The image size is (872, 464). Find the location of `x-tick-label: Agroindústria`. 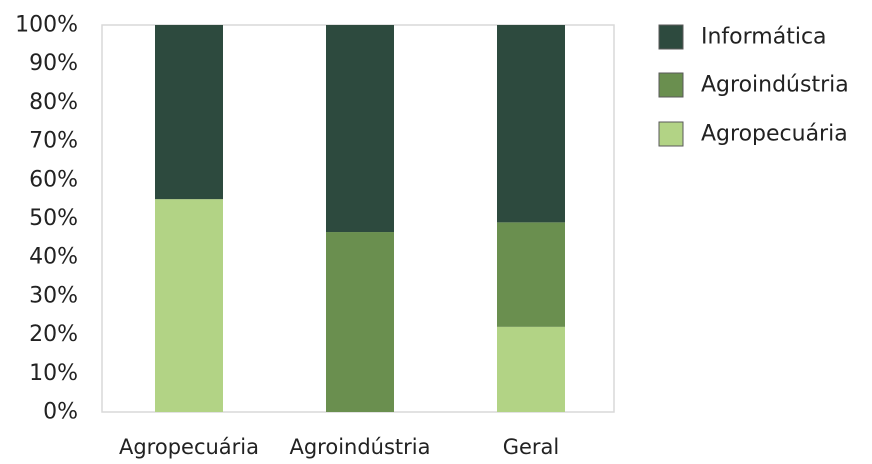

x-tick-label: Agroindústria is located at coordinates (359, 447).